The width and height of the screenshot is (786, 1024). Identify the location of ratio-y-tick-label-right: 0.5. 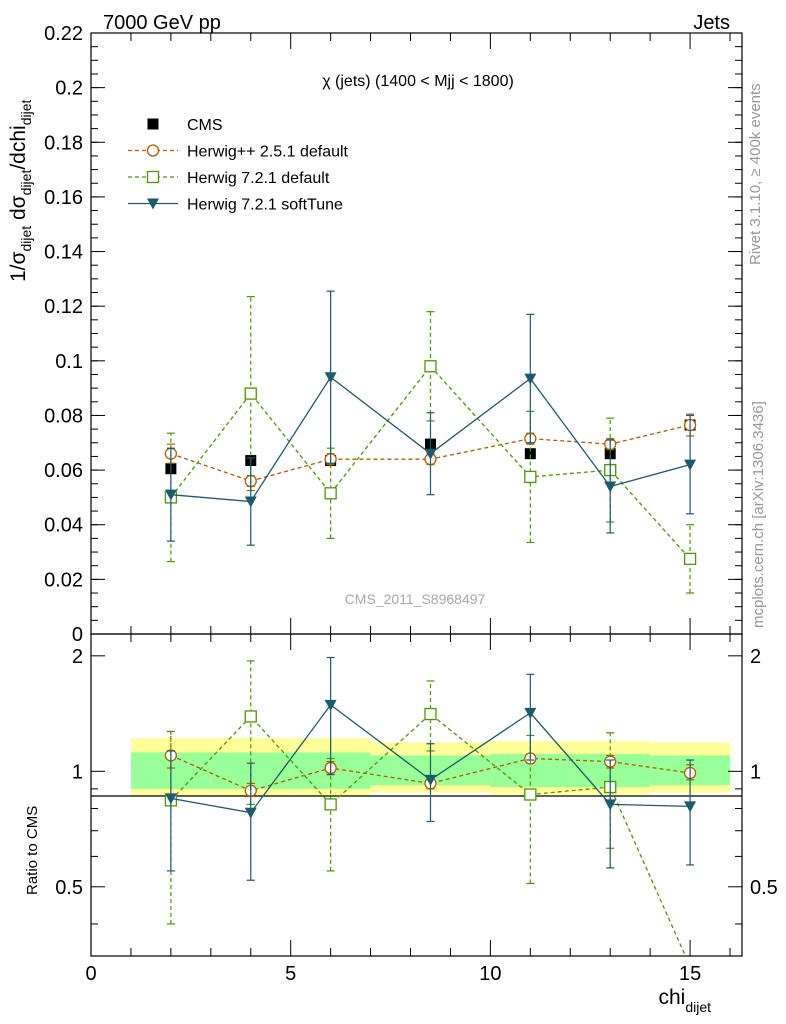
(764, 888).